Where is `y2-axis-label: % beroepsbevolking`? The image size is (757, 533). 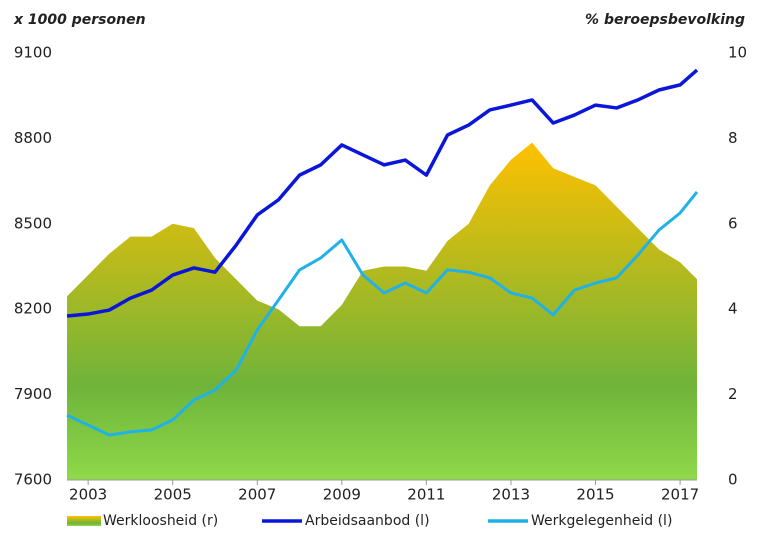 y2-axis-label: % beroepsbevolking is located at coordinates (665, 20).